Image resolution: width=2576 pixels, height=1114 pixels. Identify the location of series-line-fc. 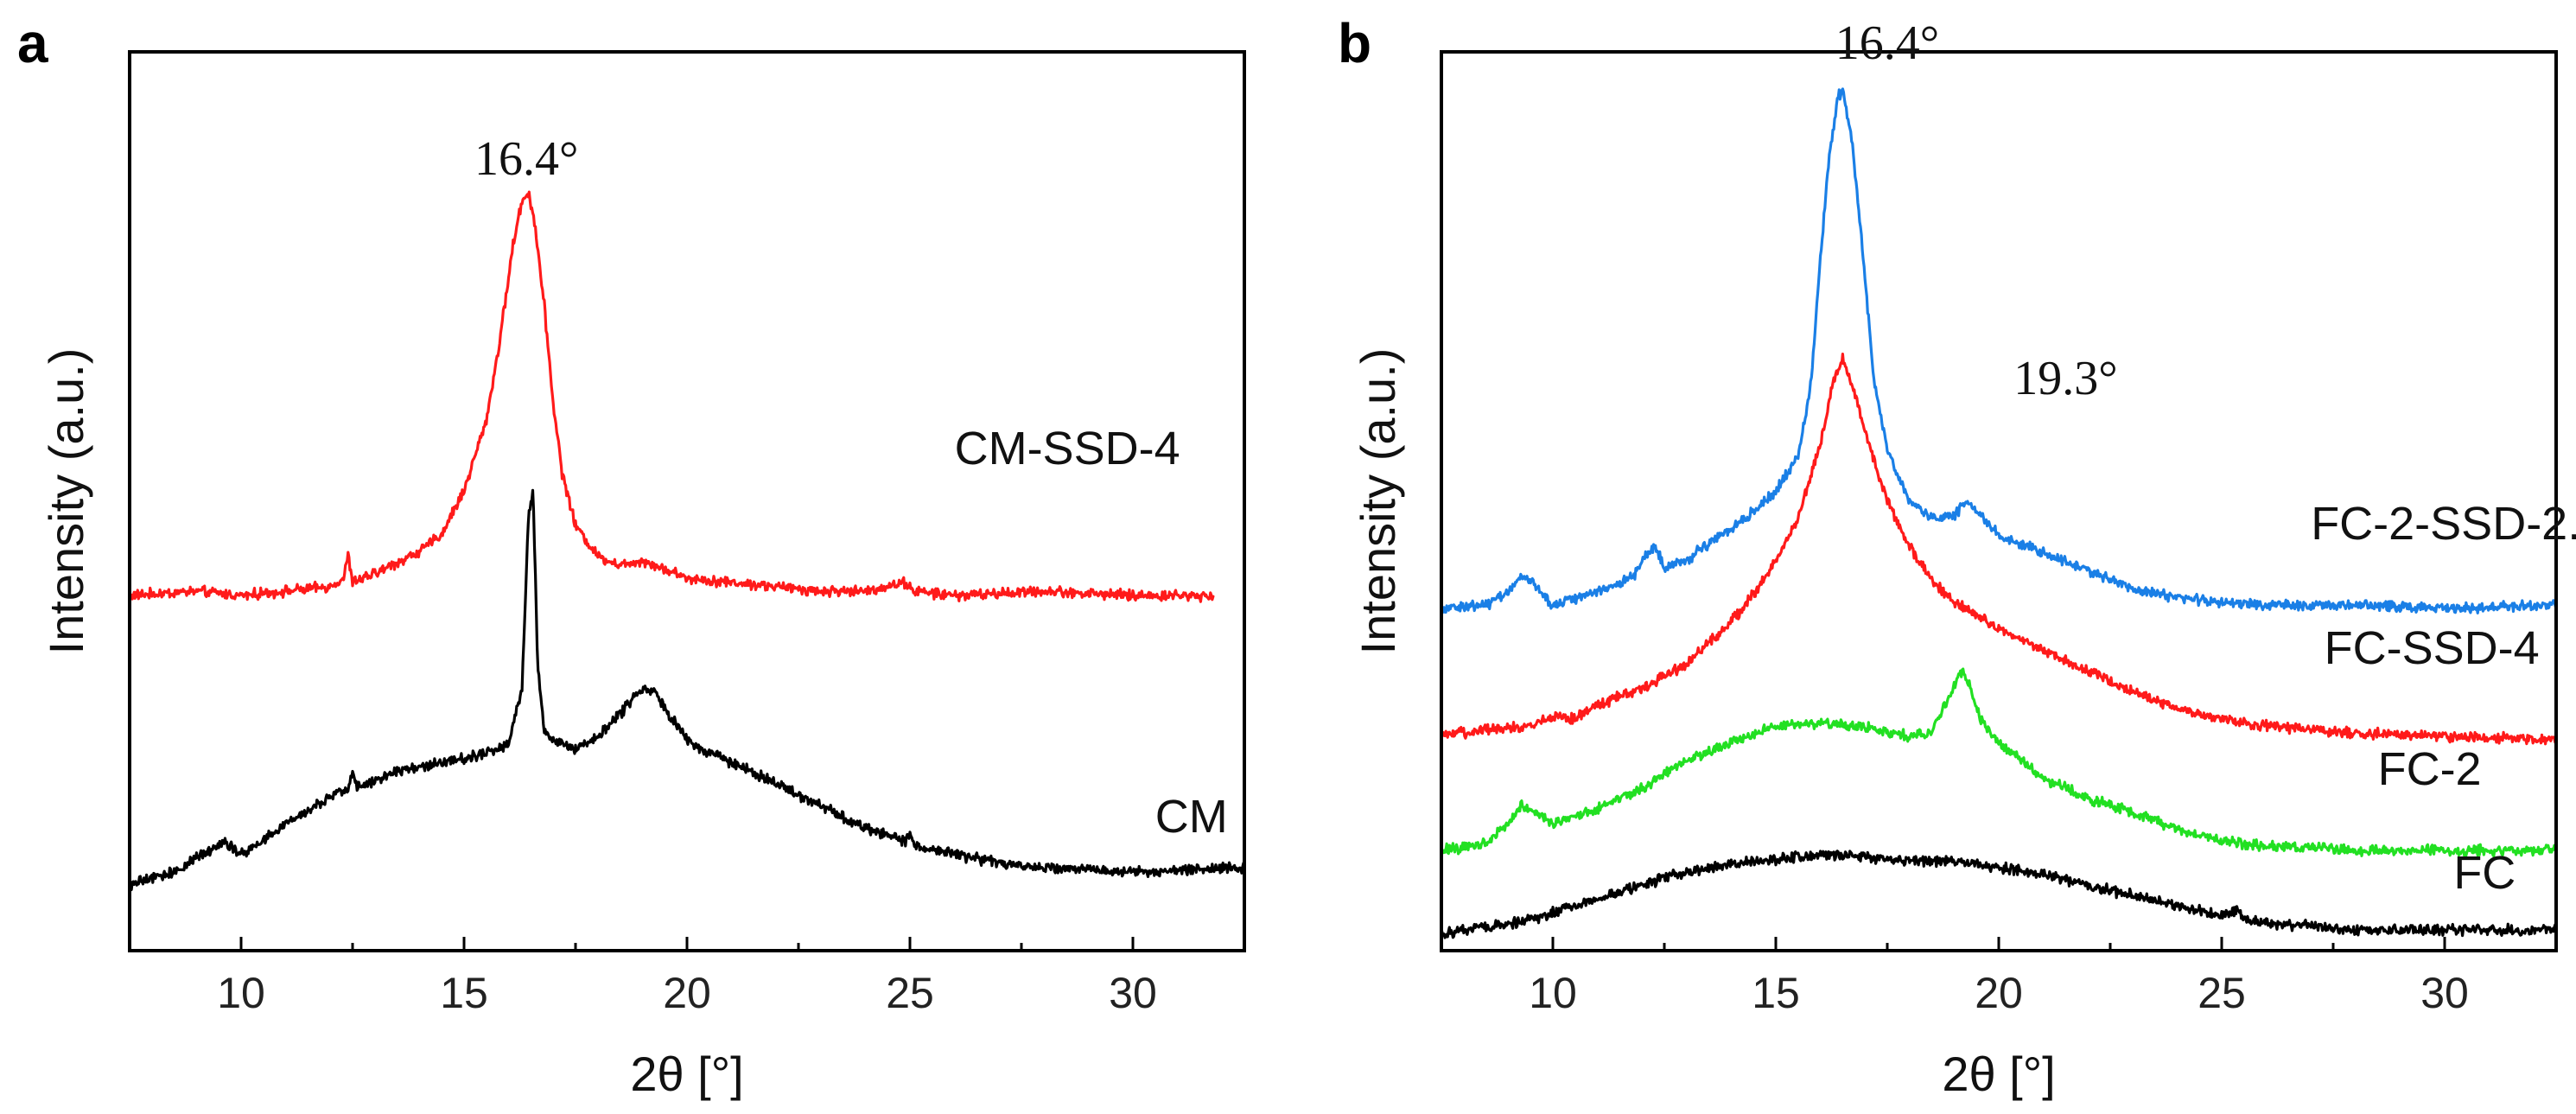
(1999, 895).